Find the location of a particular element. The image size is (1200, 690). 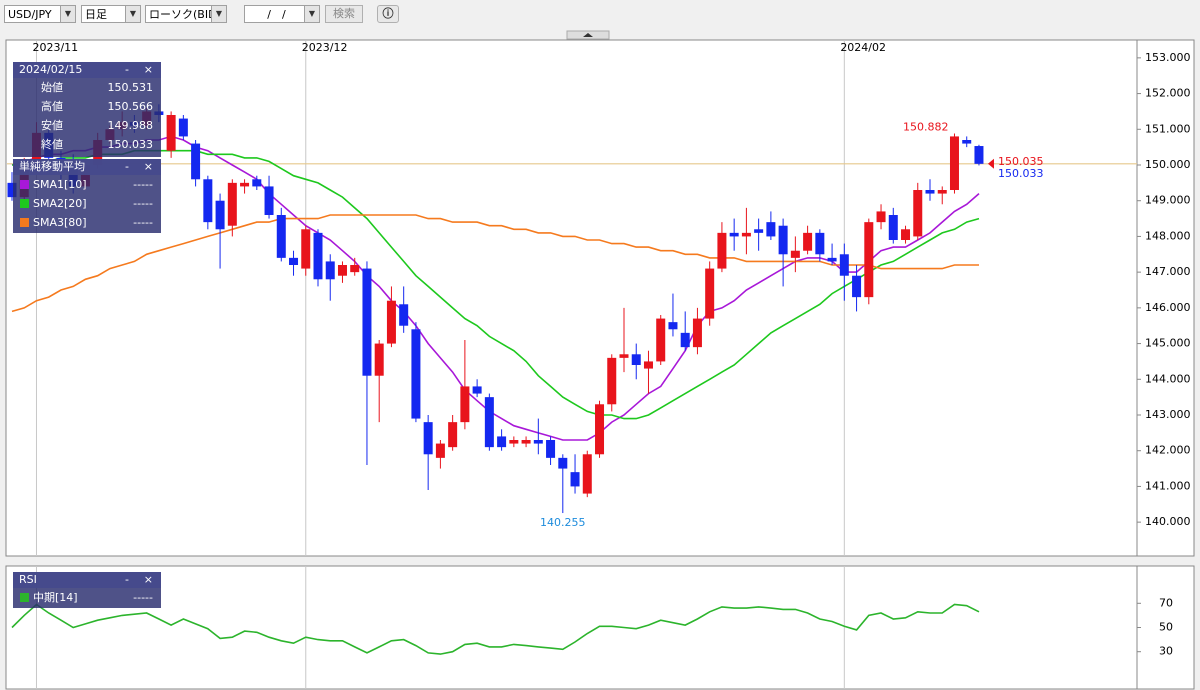

sma-line is located at coordinates (495, 263).